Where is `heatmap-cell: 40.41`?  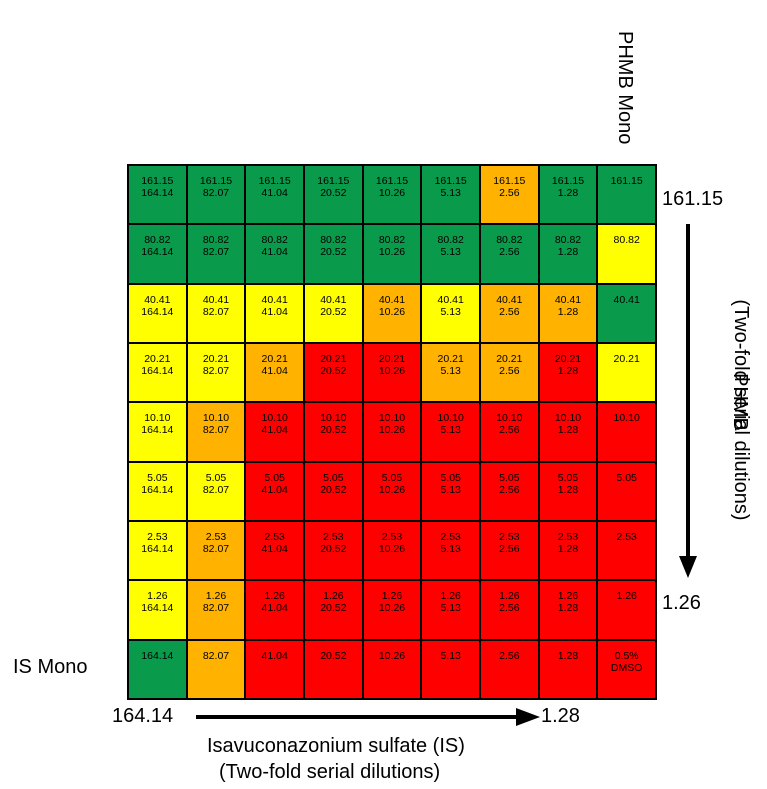 heatmap-cell: 40.41 is located at coordinates (626, 313).